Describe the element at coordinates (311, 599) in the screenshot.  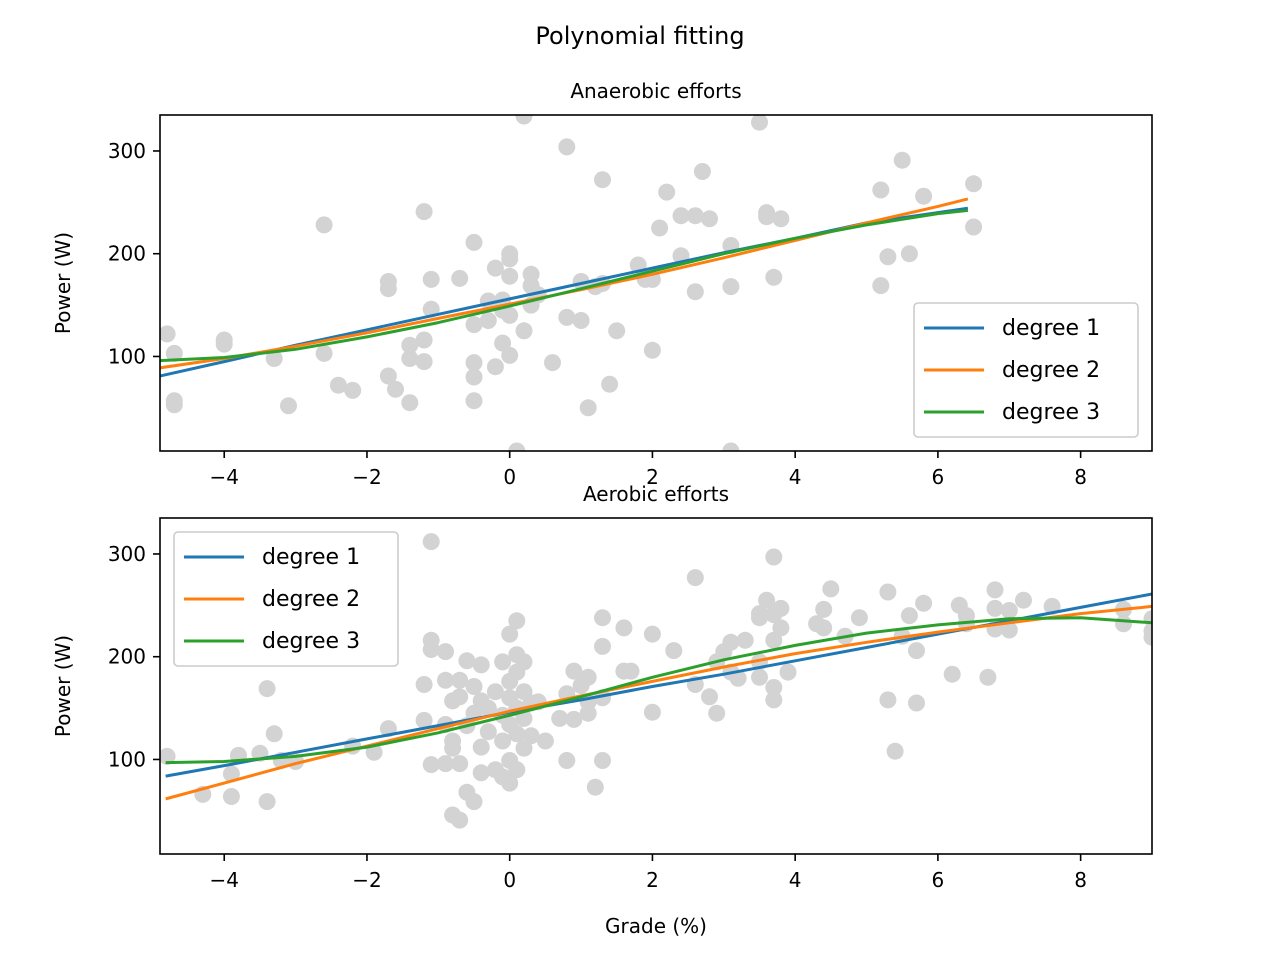
I see `chart-aerobic-legend-label-degree-2: degree 2` at that location.